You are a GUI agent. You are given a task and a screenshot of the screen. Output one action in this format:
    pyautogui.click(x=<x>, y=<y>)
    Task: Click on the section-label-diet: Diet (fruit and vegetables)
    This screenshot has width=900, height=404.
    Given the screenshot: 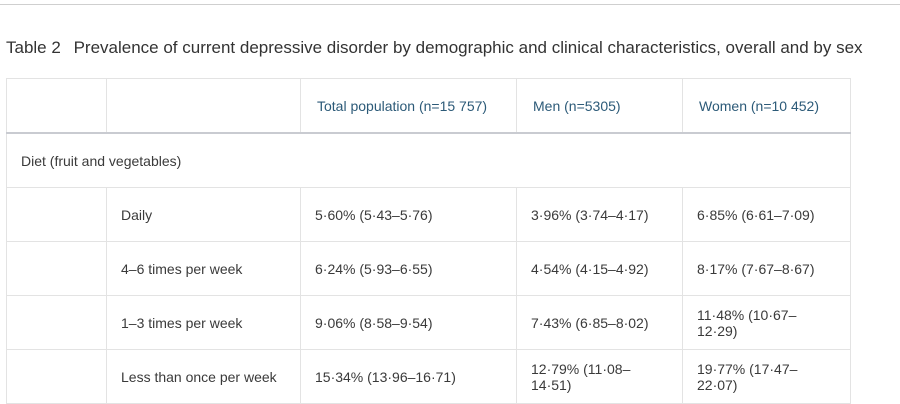 What is the action you would take?
    pyautogui.click(x=428, y=160)
    